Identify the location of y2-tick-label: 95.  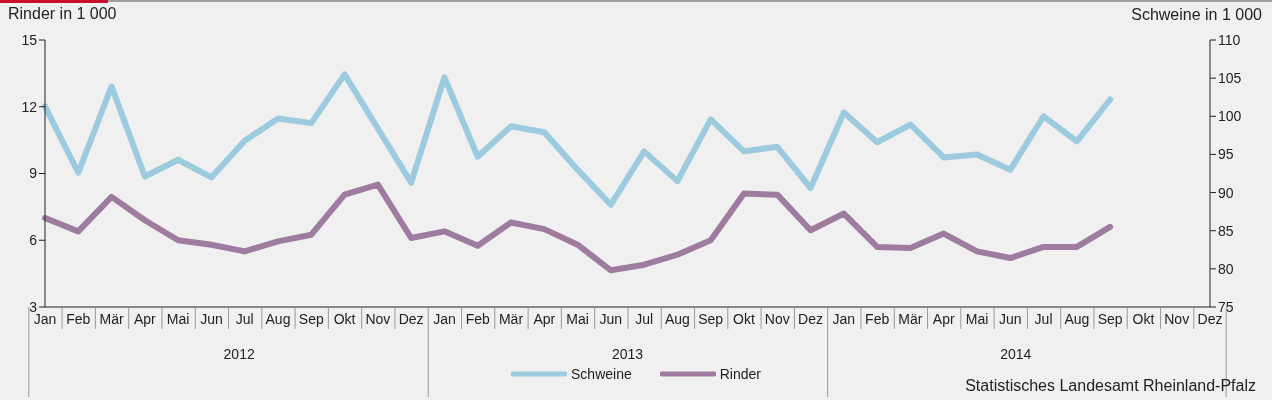
(1226, 154).